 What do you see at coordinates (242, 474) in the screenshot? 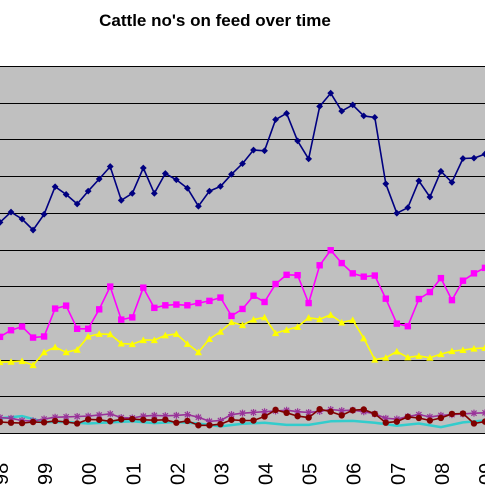
I see `x-axis-ticks: 98 99 00 01 02 03 04 05 06 07 08 09` at bounding box center [242, 474].